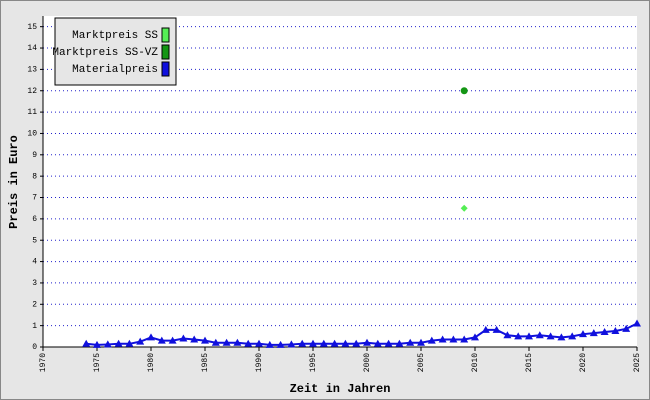 The image size is (650, 400). What do you see at coordinates (34, 240) in the screenshot?
I see `y-tick-label: 5` at bounding box center [34, 240].